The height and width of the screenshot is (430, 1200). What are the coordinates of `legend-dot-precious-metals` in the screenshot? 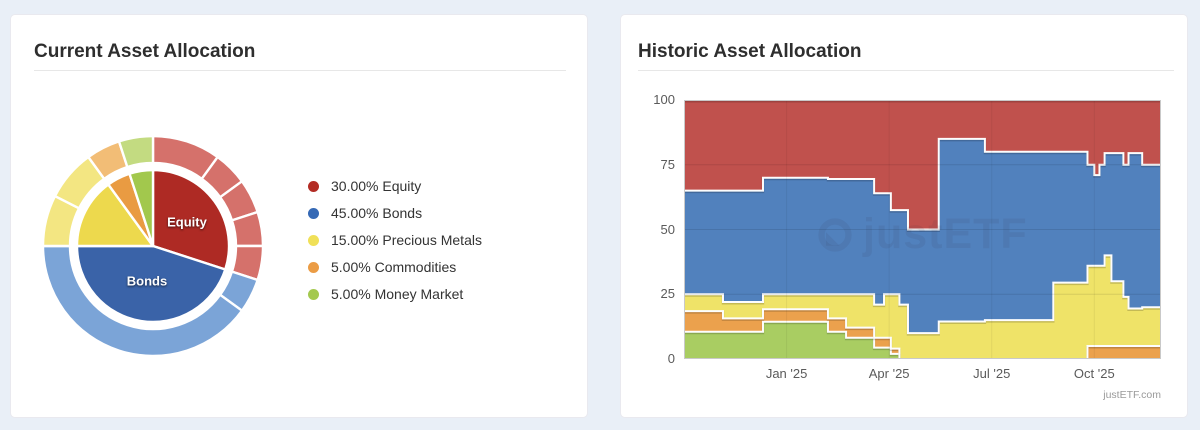 It's located at (313, 240).